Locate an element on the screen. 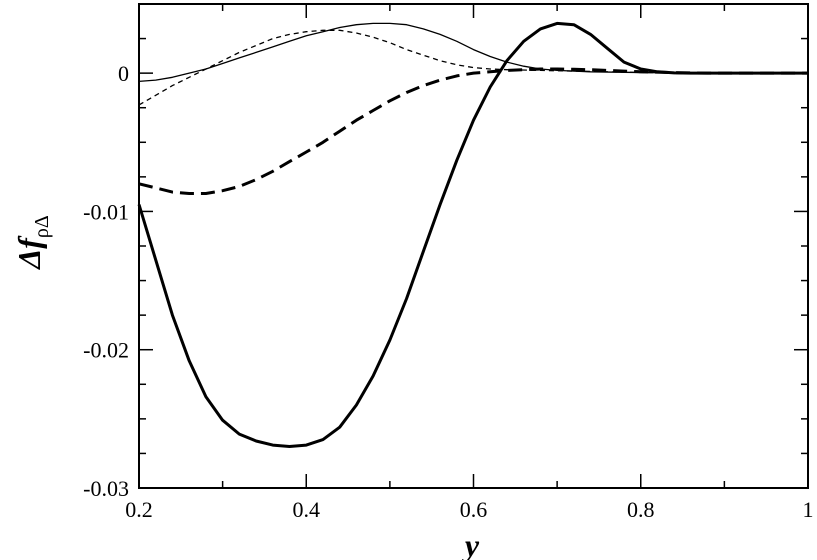 The image size is (817, 560). x-tick-label: 0.6 is located at coordinates (474, 509).